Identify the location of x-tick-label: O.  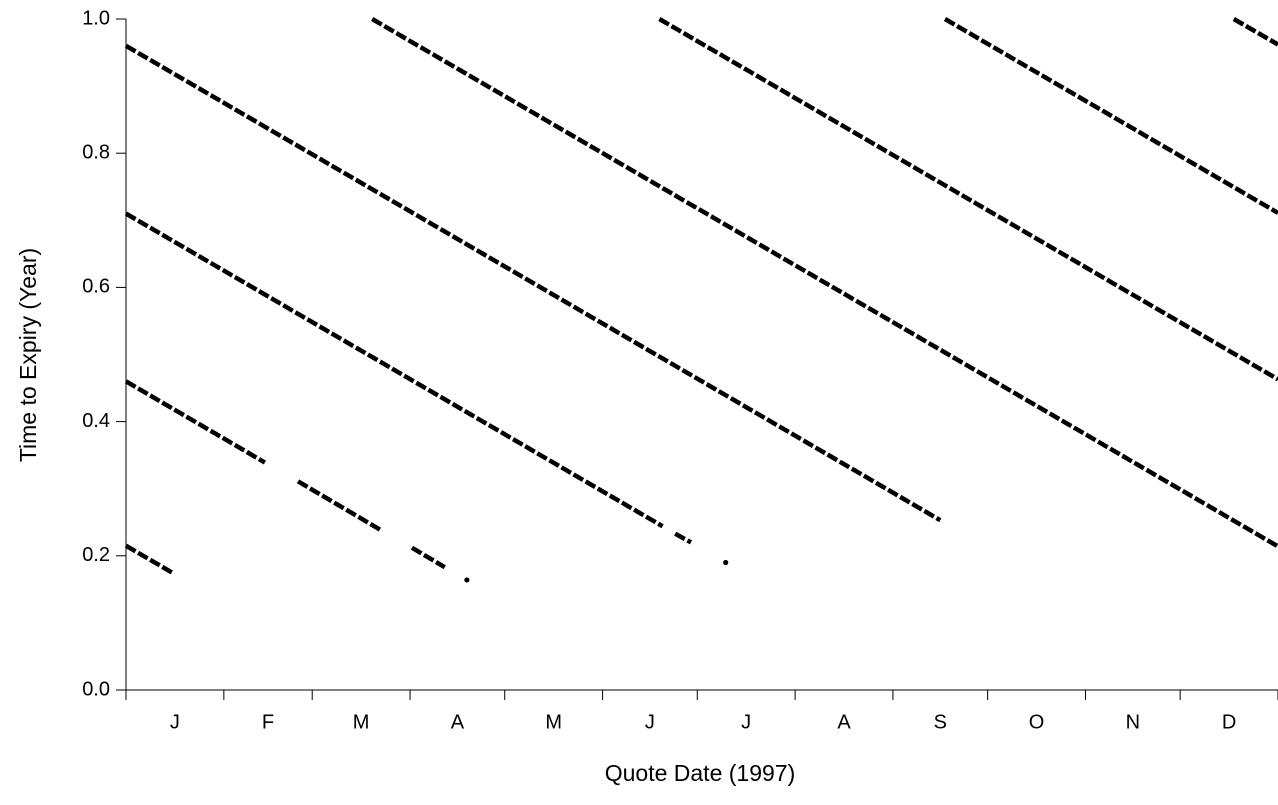
(1037, 722).